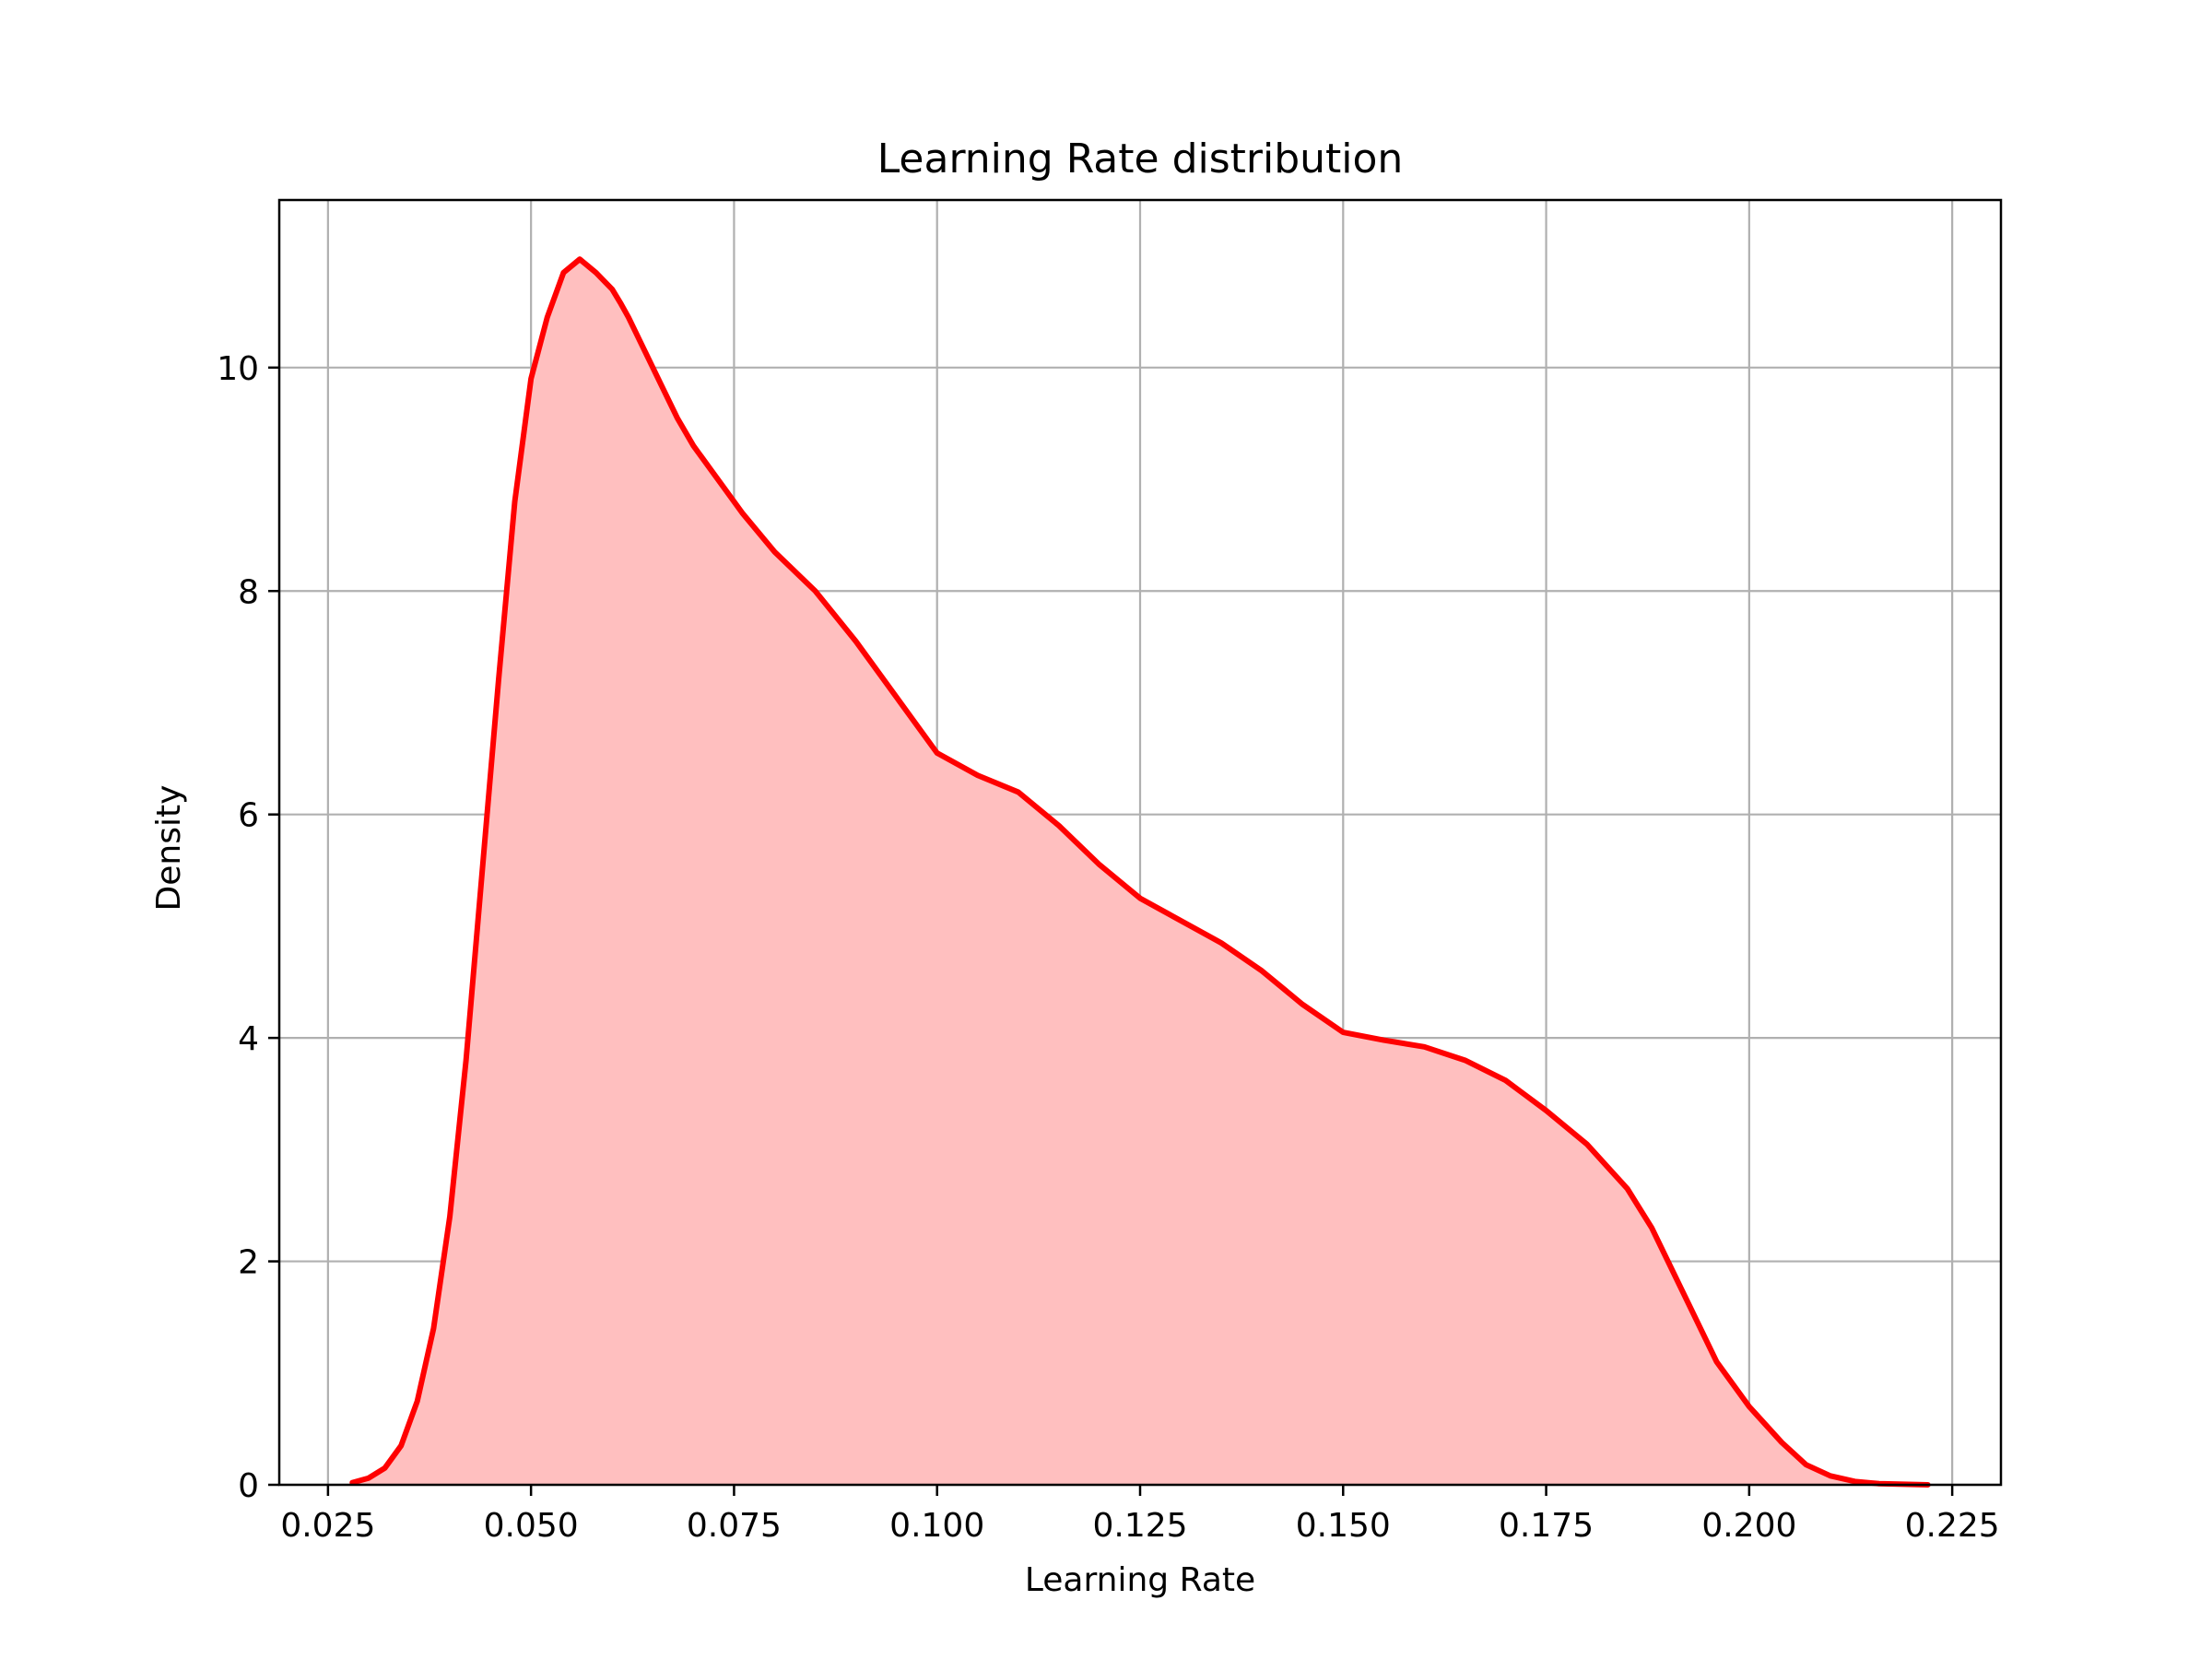  I want to click on x-tick-label-4: 0.125, so click(1139, 1526).